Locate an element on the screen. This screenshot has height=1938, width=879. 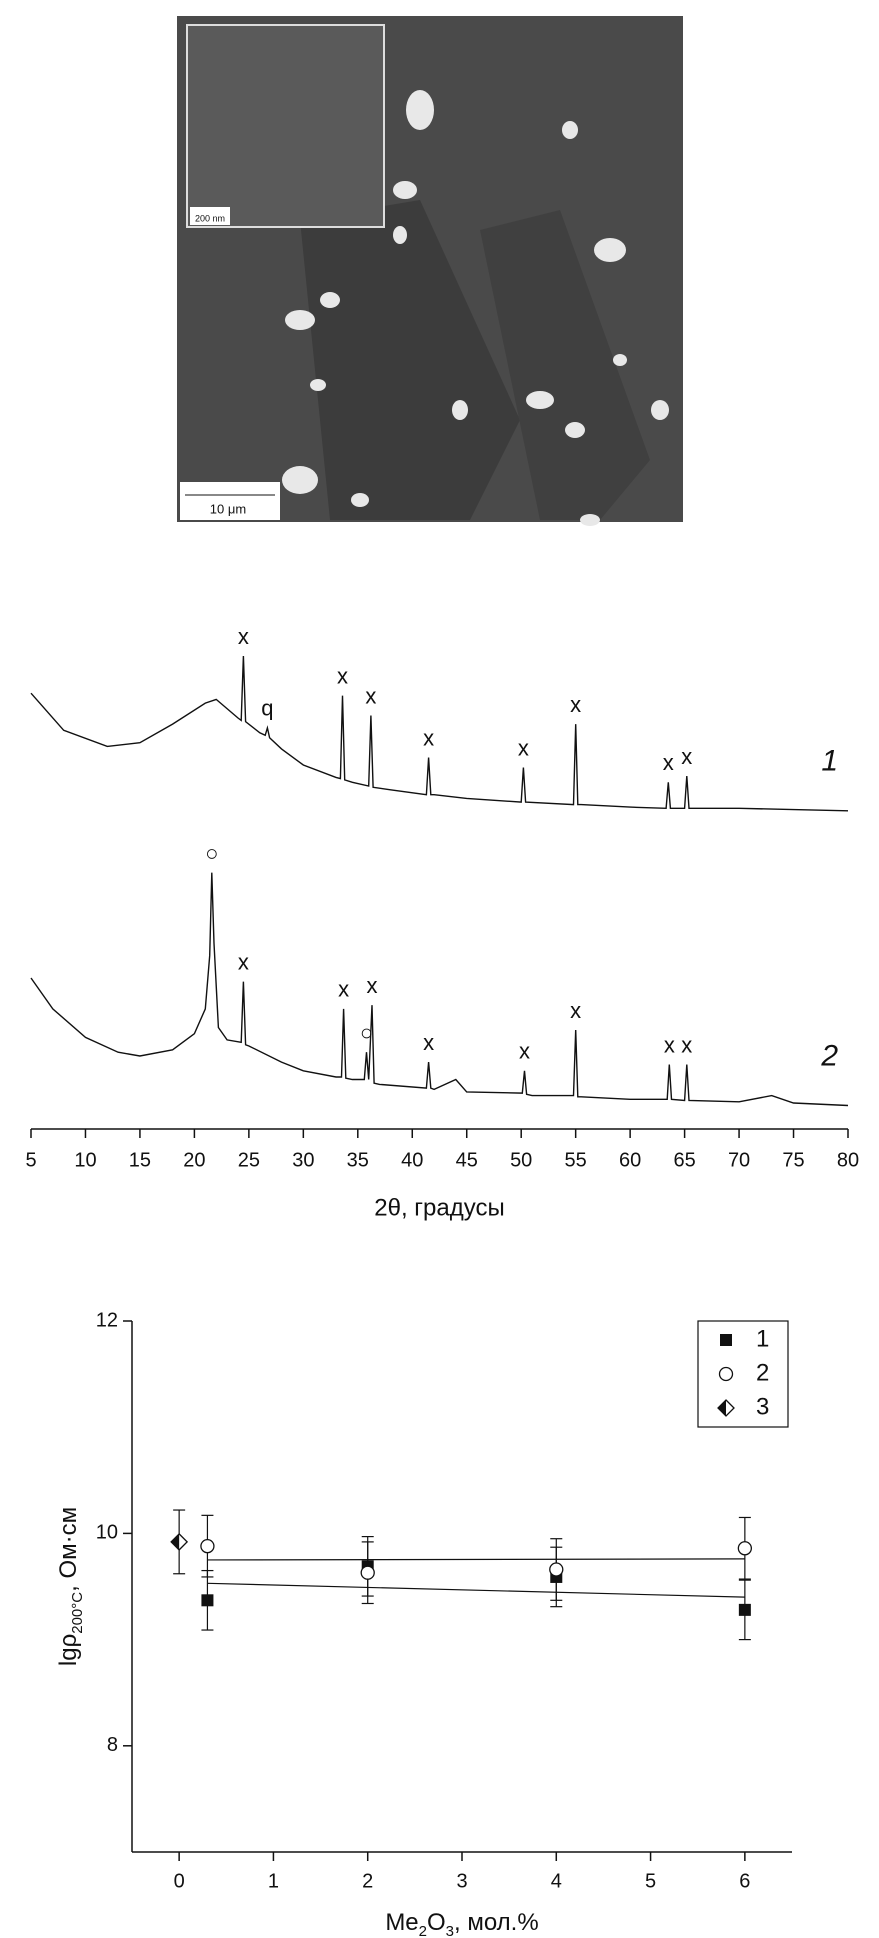
x-tick-label: 3 is located at coordinates (461, 1881).